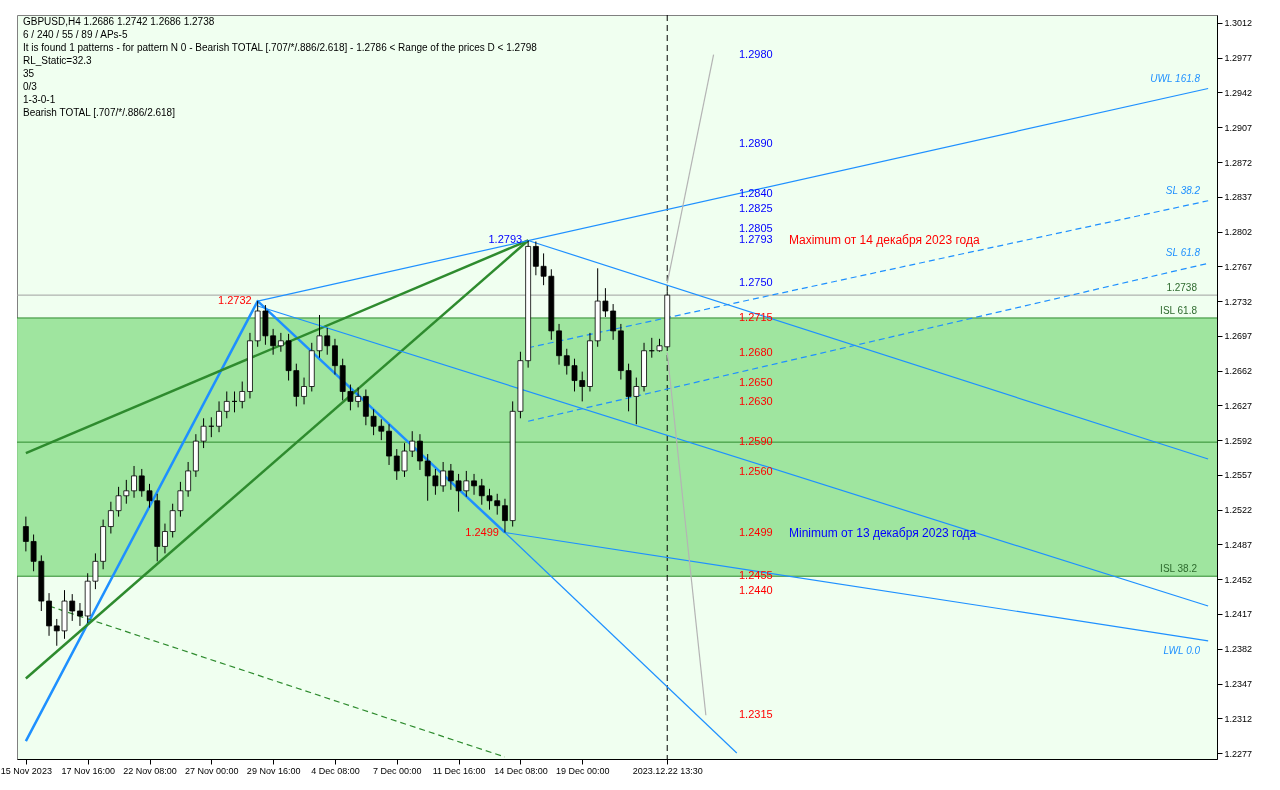 Image resolution: width=1280 pixels, height=790 pixels. What do you see at coordinates (756, 282) in the screenshot?
I see `annotation: 1.2750` at bounding box center [756, 282].